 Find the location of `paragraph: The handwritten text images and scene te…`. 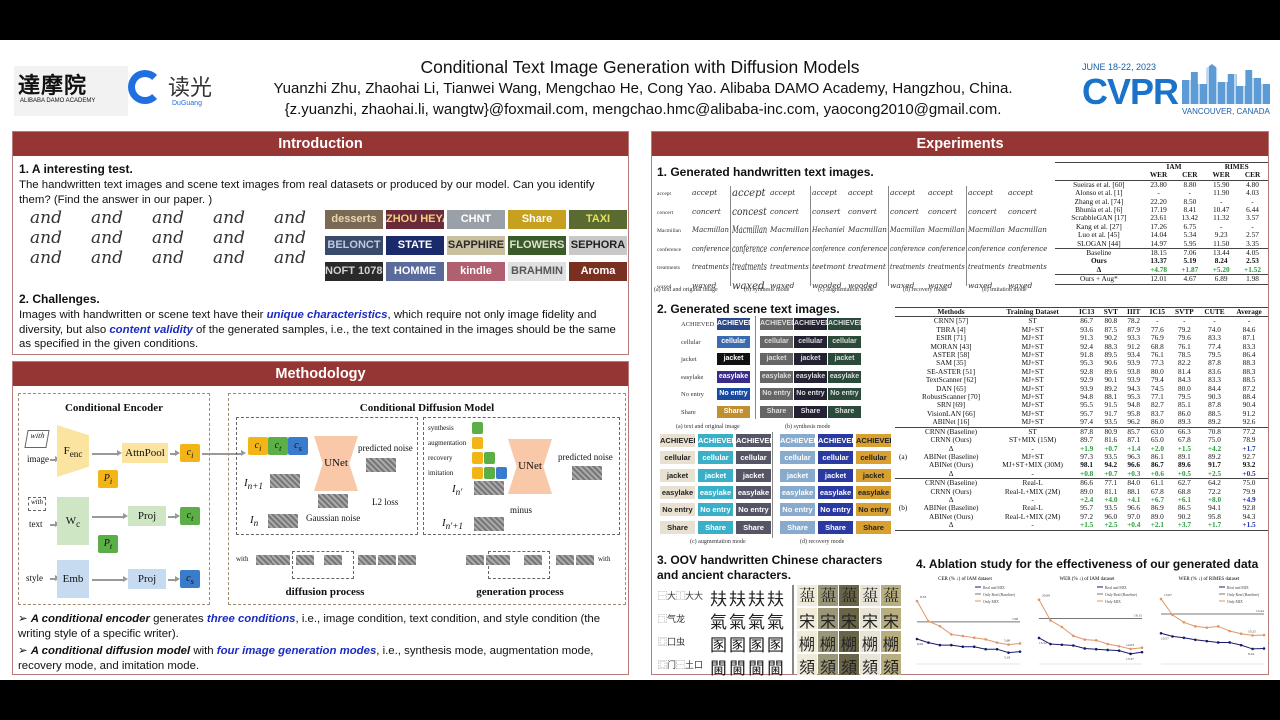

paragraph: The handwritten text images and scene te… is located at coordinates (307, 192).